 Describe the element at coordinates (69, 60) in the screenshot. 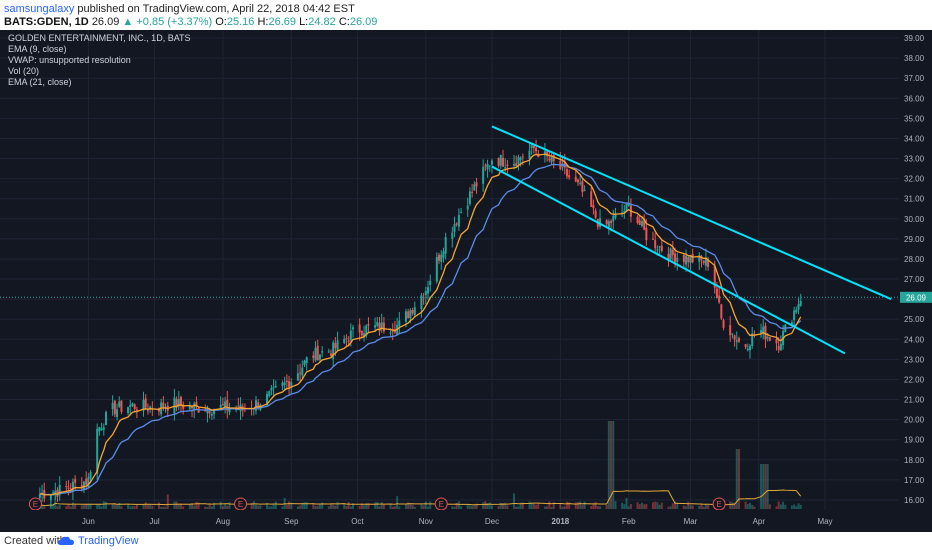

I see `legend-vwap: VWAP: unsupported resolution` at that location.